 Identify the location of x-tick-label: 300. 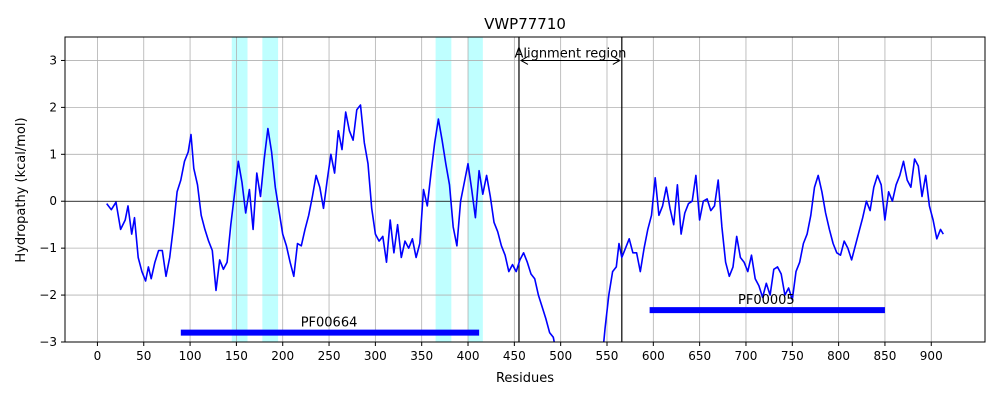
(375, 356).